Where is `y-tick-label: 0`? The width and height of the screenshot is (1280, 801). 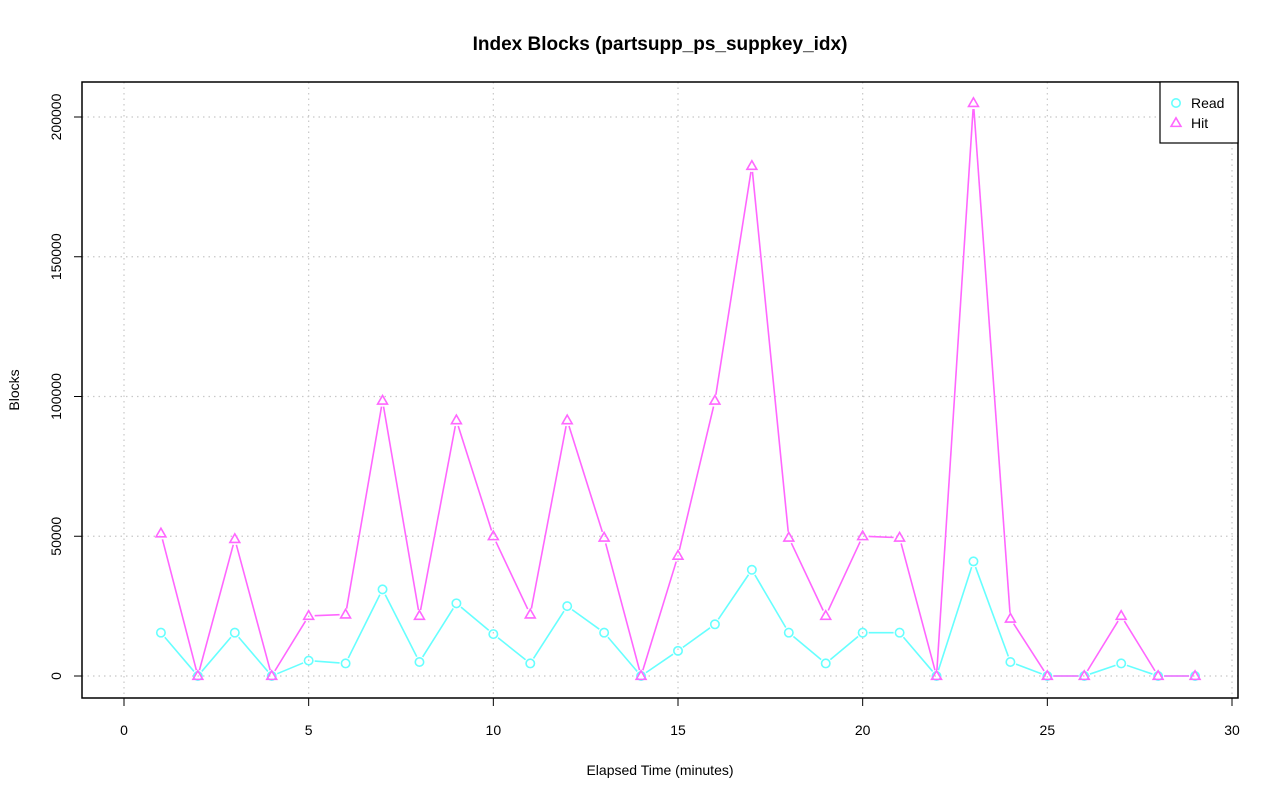
y-tick-label: 0 is located at coordinates (56, 676).